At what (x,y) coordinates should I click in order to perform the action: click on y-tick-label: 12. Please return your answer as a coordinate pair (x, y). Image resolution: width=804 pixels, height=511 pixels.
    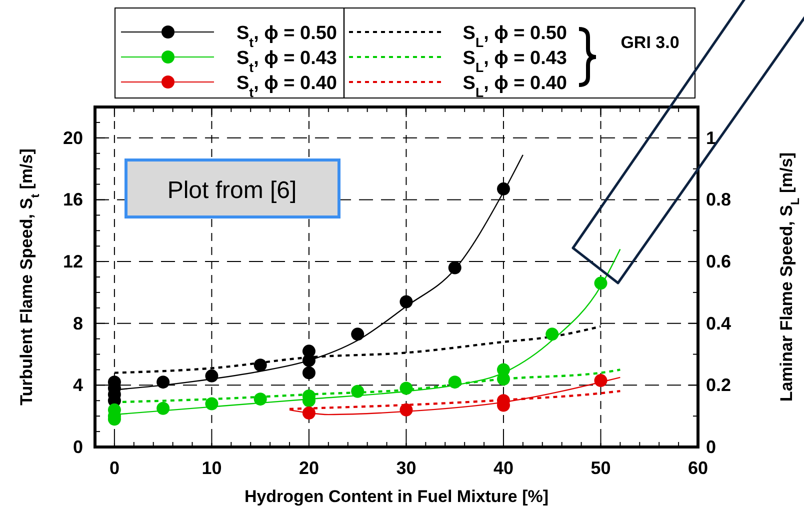
    Looking at the image, I should click on (72, 262).